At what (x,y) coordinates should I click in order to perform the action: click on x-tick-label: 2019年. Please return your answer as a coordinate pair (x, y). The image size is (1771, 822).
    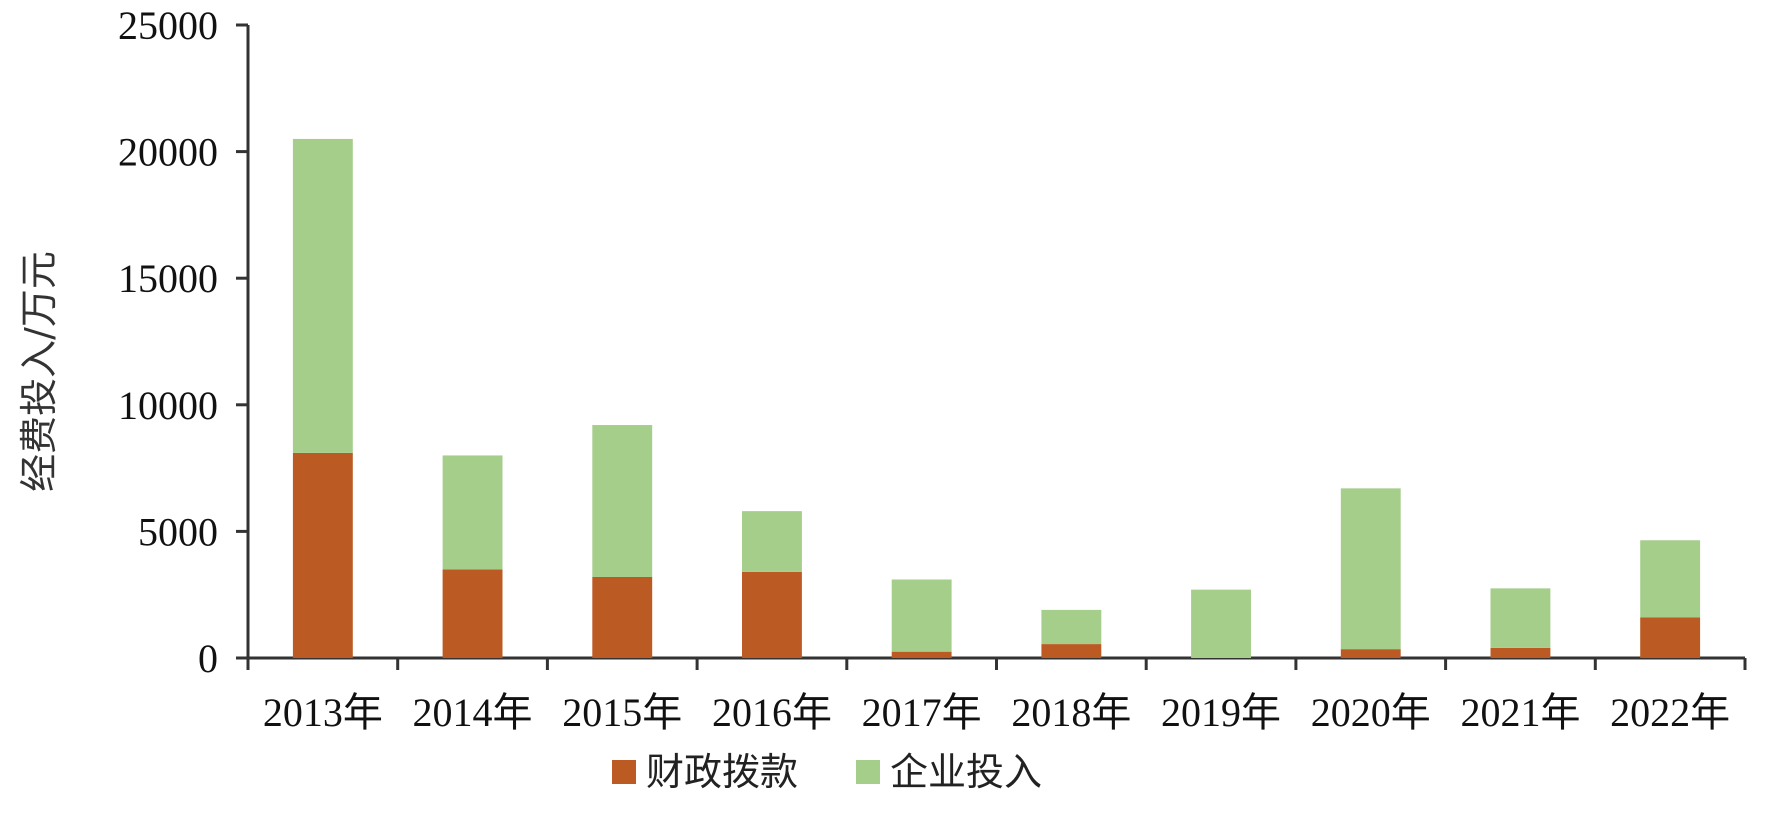
    Looking at the image, I should click on (1221, 712).